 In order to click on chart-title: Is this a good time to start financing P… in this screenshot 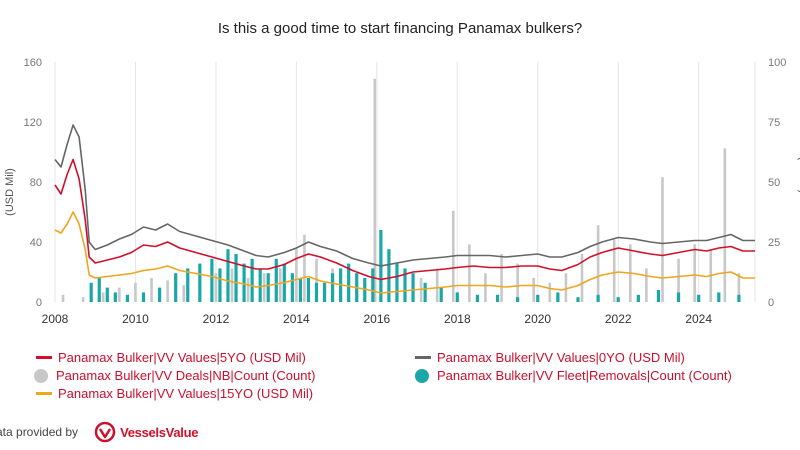, I will do `click(400, 28)`.